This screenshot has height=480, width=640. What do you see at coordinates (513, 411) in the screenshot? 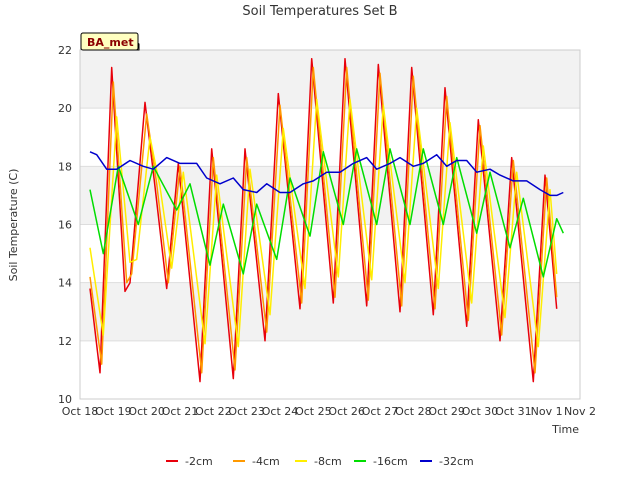
I see `x-tick-label: Oct 31` at bounding box center [513, 411].